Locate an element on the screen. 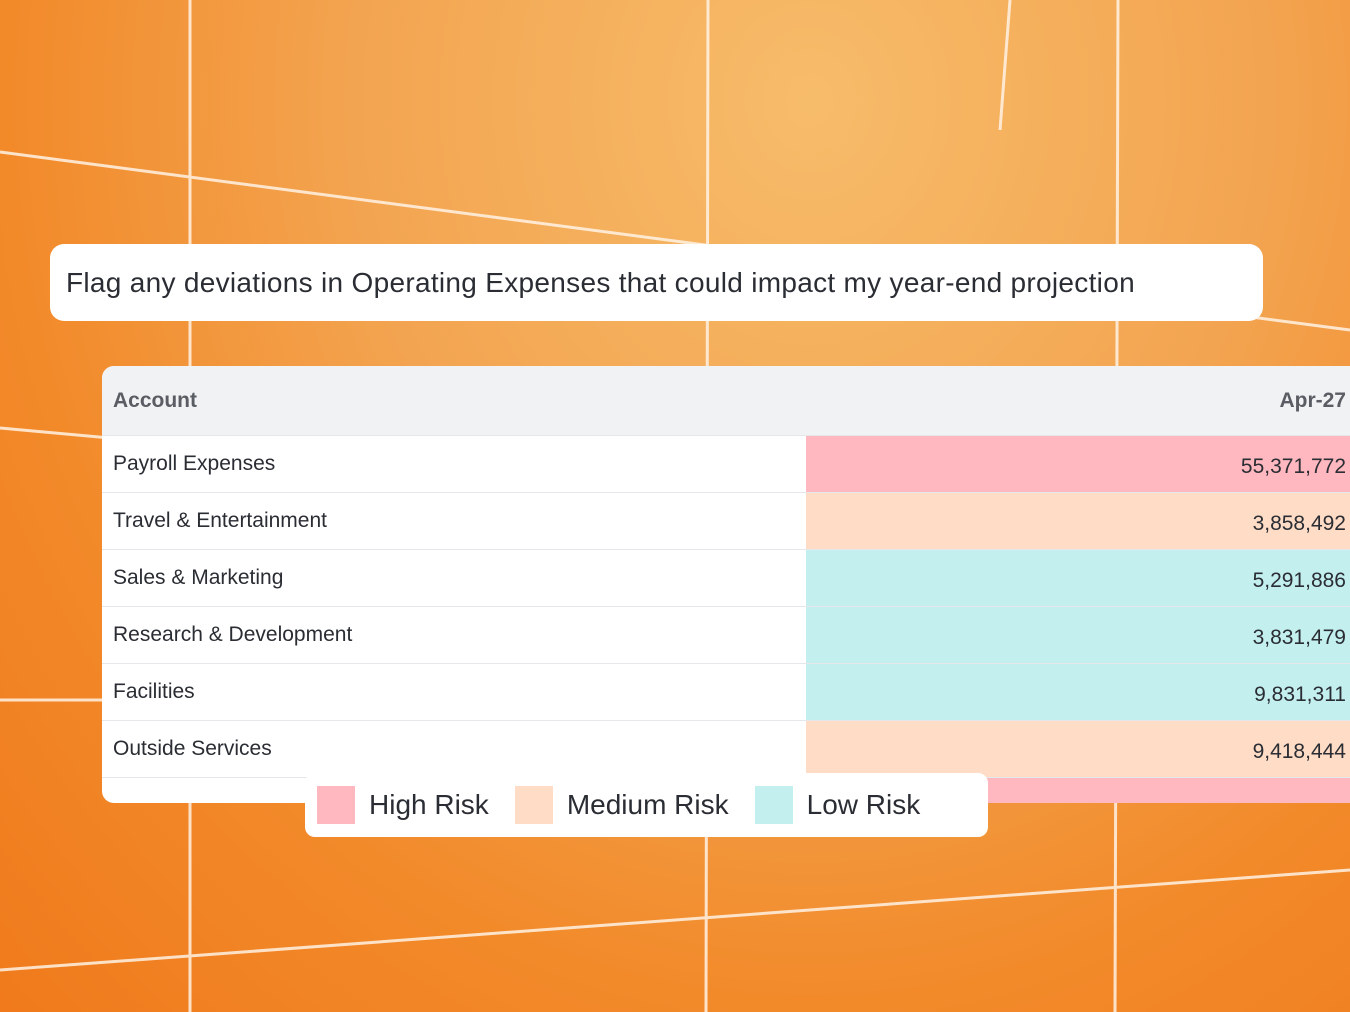  legend-label: Medium Risk is located at coordinates (647, 804).